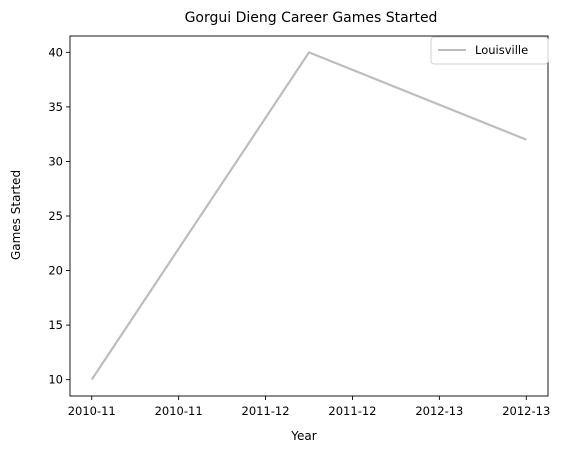 The width and height of the screenshot is (569, 453). What do you see at coordinates (303, 436) in the screenshot?
I see `x-axis-label: Year` at bounding box center [303, 436].